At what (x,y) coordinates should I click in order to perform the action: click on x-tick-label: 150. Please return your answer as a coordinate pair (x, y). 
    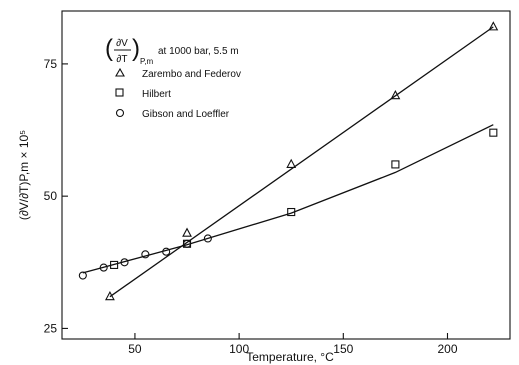
    Looking at the image, I should click on (343, 349).